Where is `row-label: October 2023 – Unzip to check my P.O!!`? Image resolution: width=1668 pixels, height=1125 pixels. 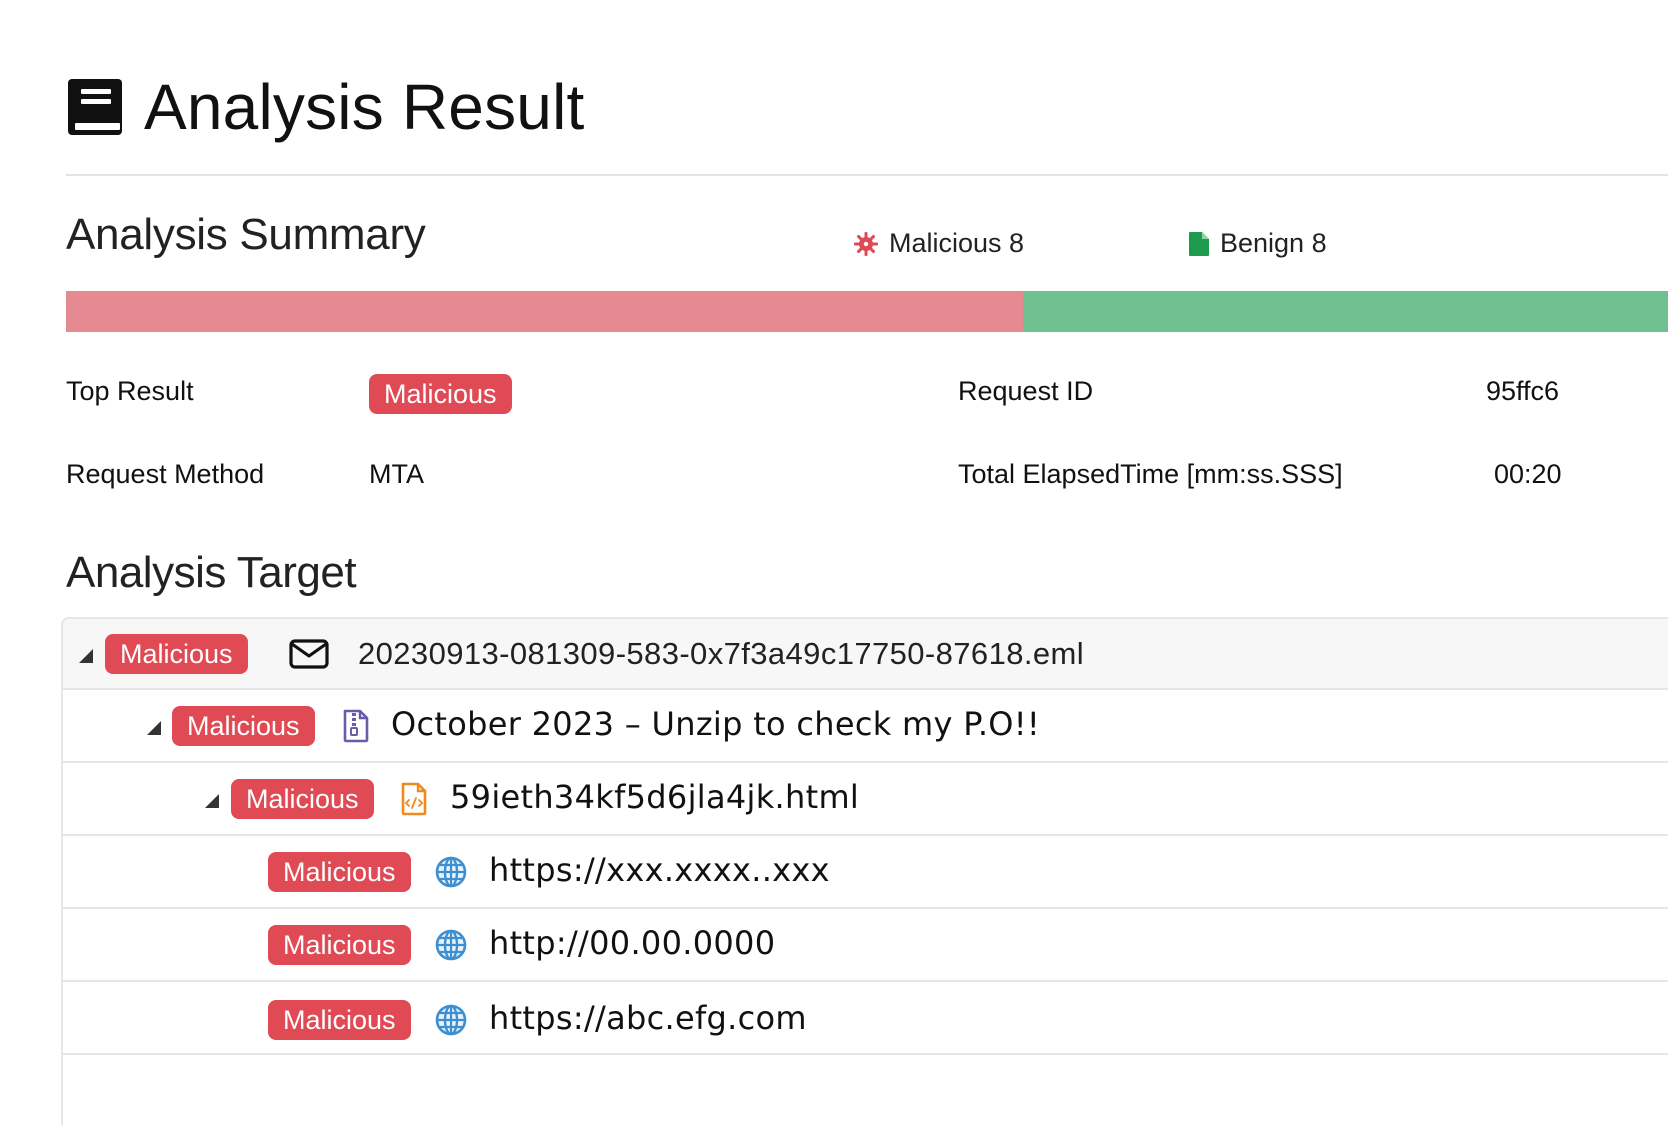
row-label: October 2023 – Unzip to check my P.O!! is located at coordinates (716, 724).